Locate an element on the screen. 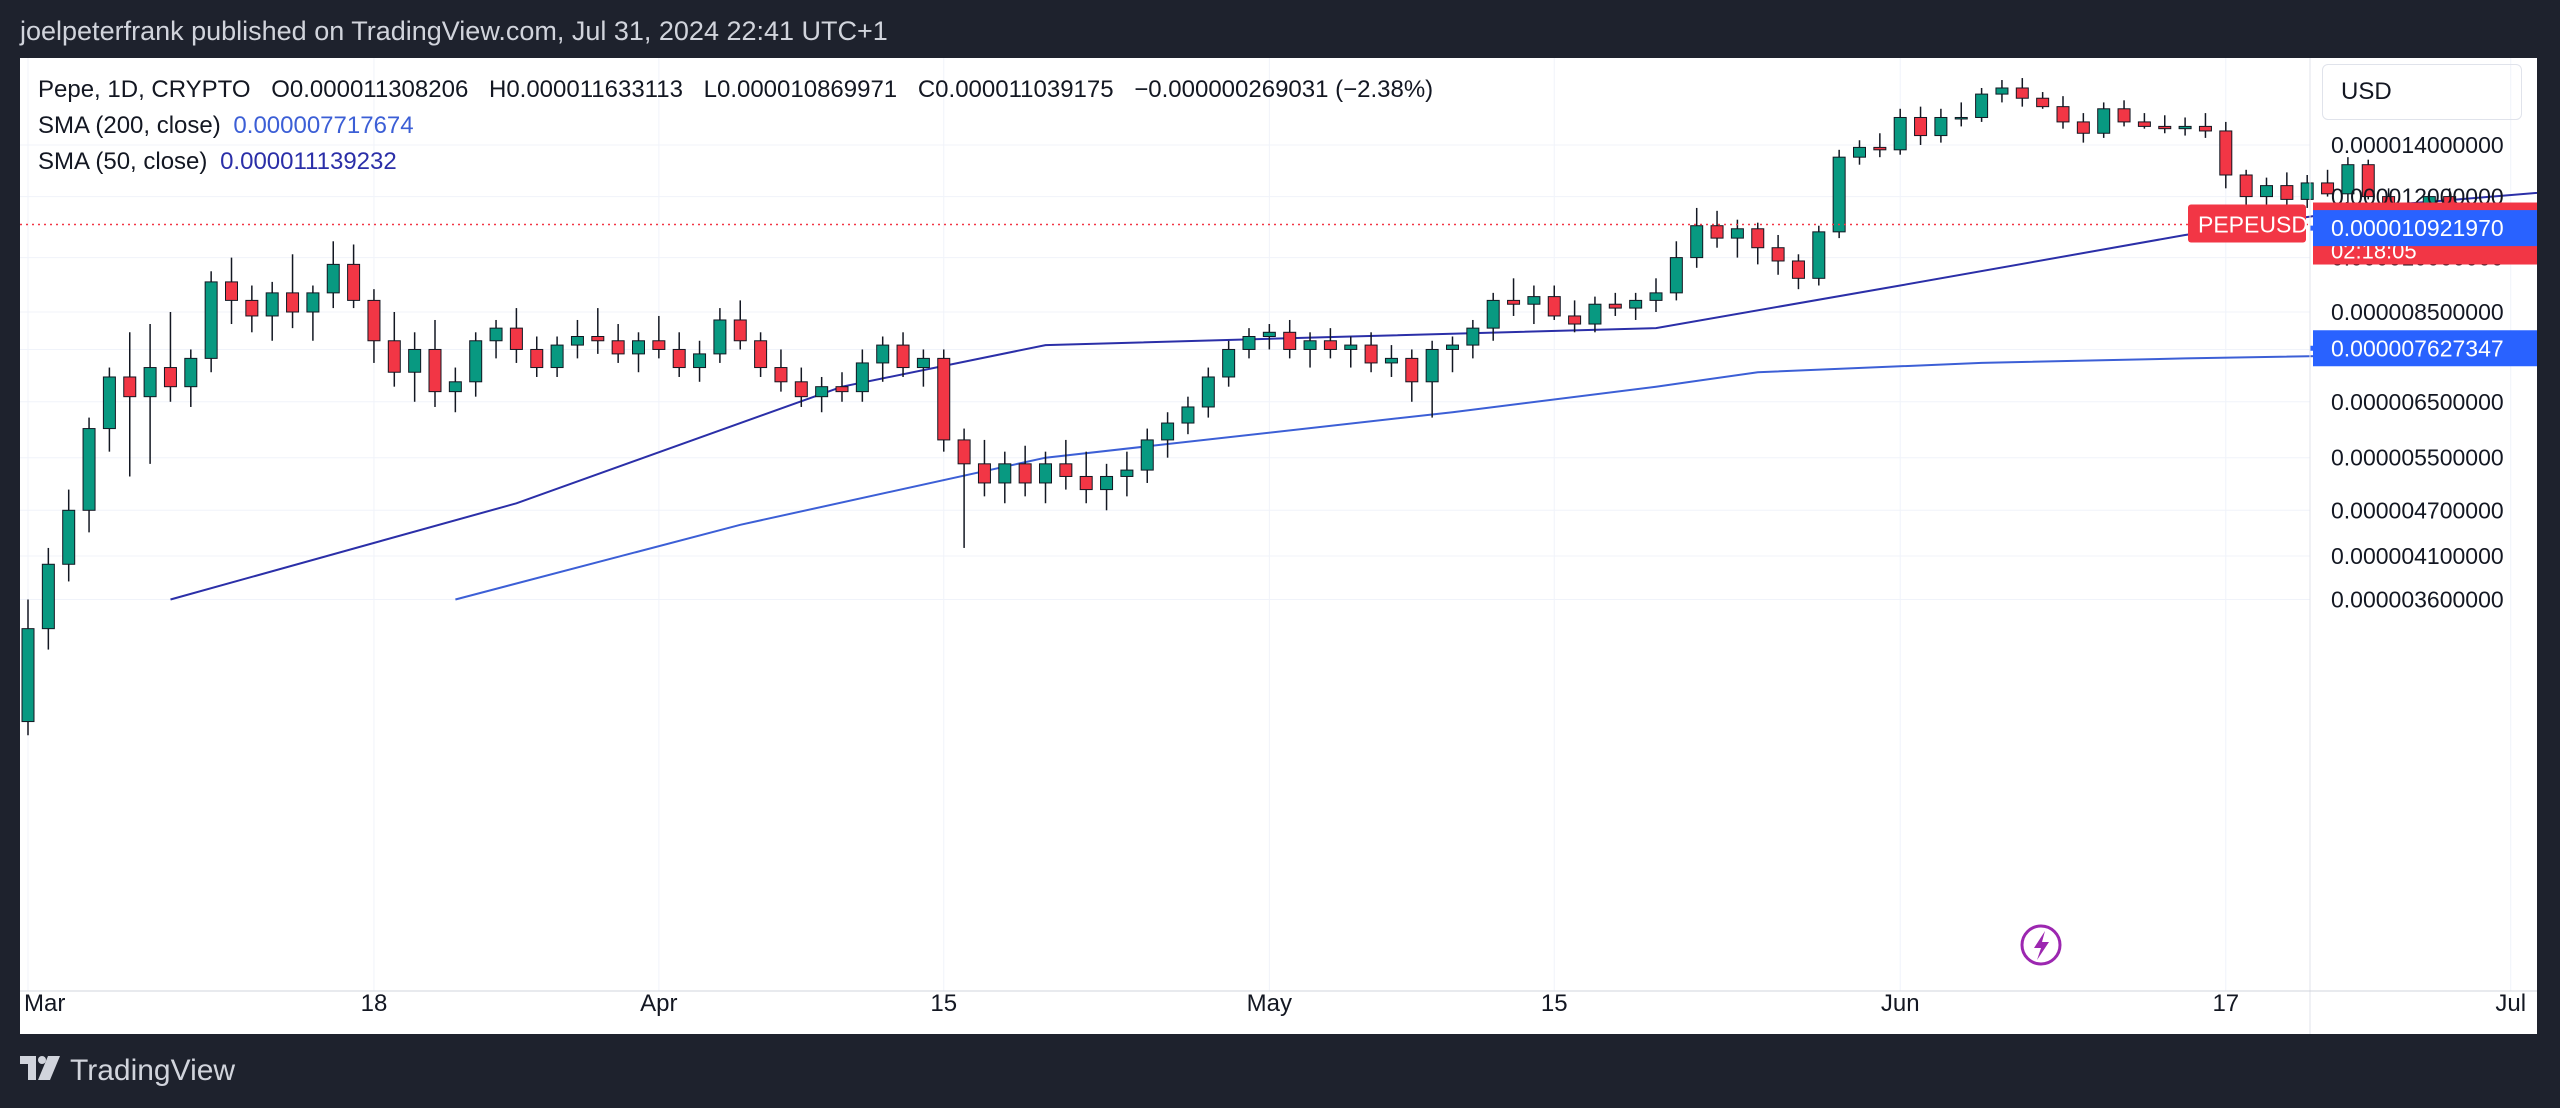  currency-button: USD is located at coordinates (2422, 92).